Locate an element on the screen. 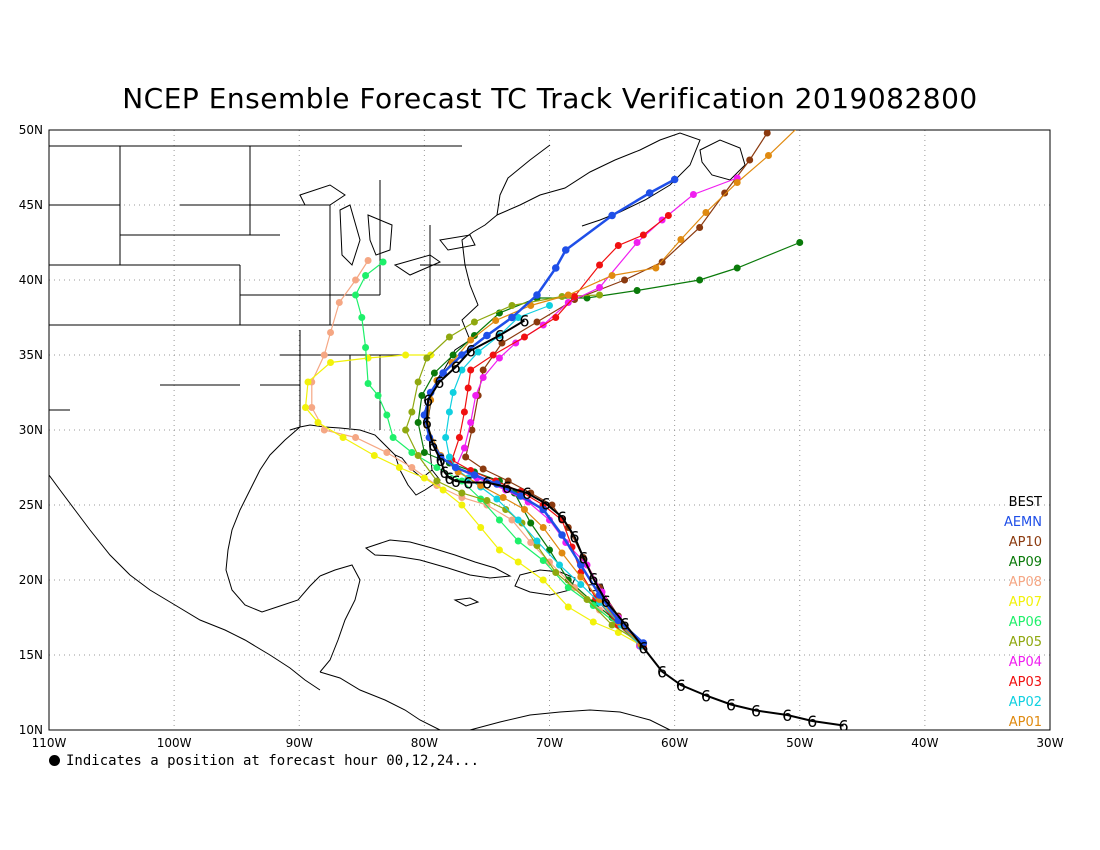  legend-entry-ap04: AP04 is located at coordinates (1025, 662).